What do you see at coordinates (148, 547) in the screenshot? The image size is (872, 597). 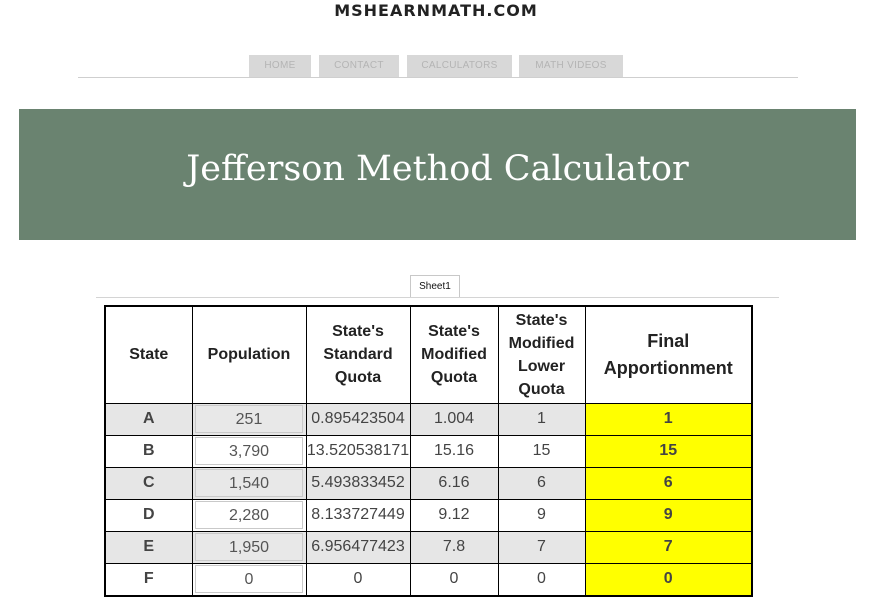 I see `state-cell: E` at bounding box center [148, 547].